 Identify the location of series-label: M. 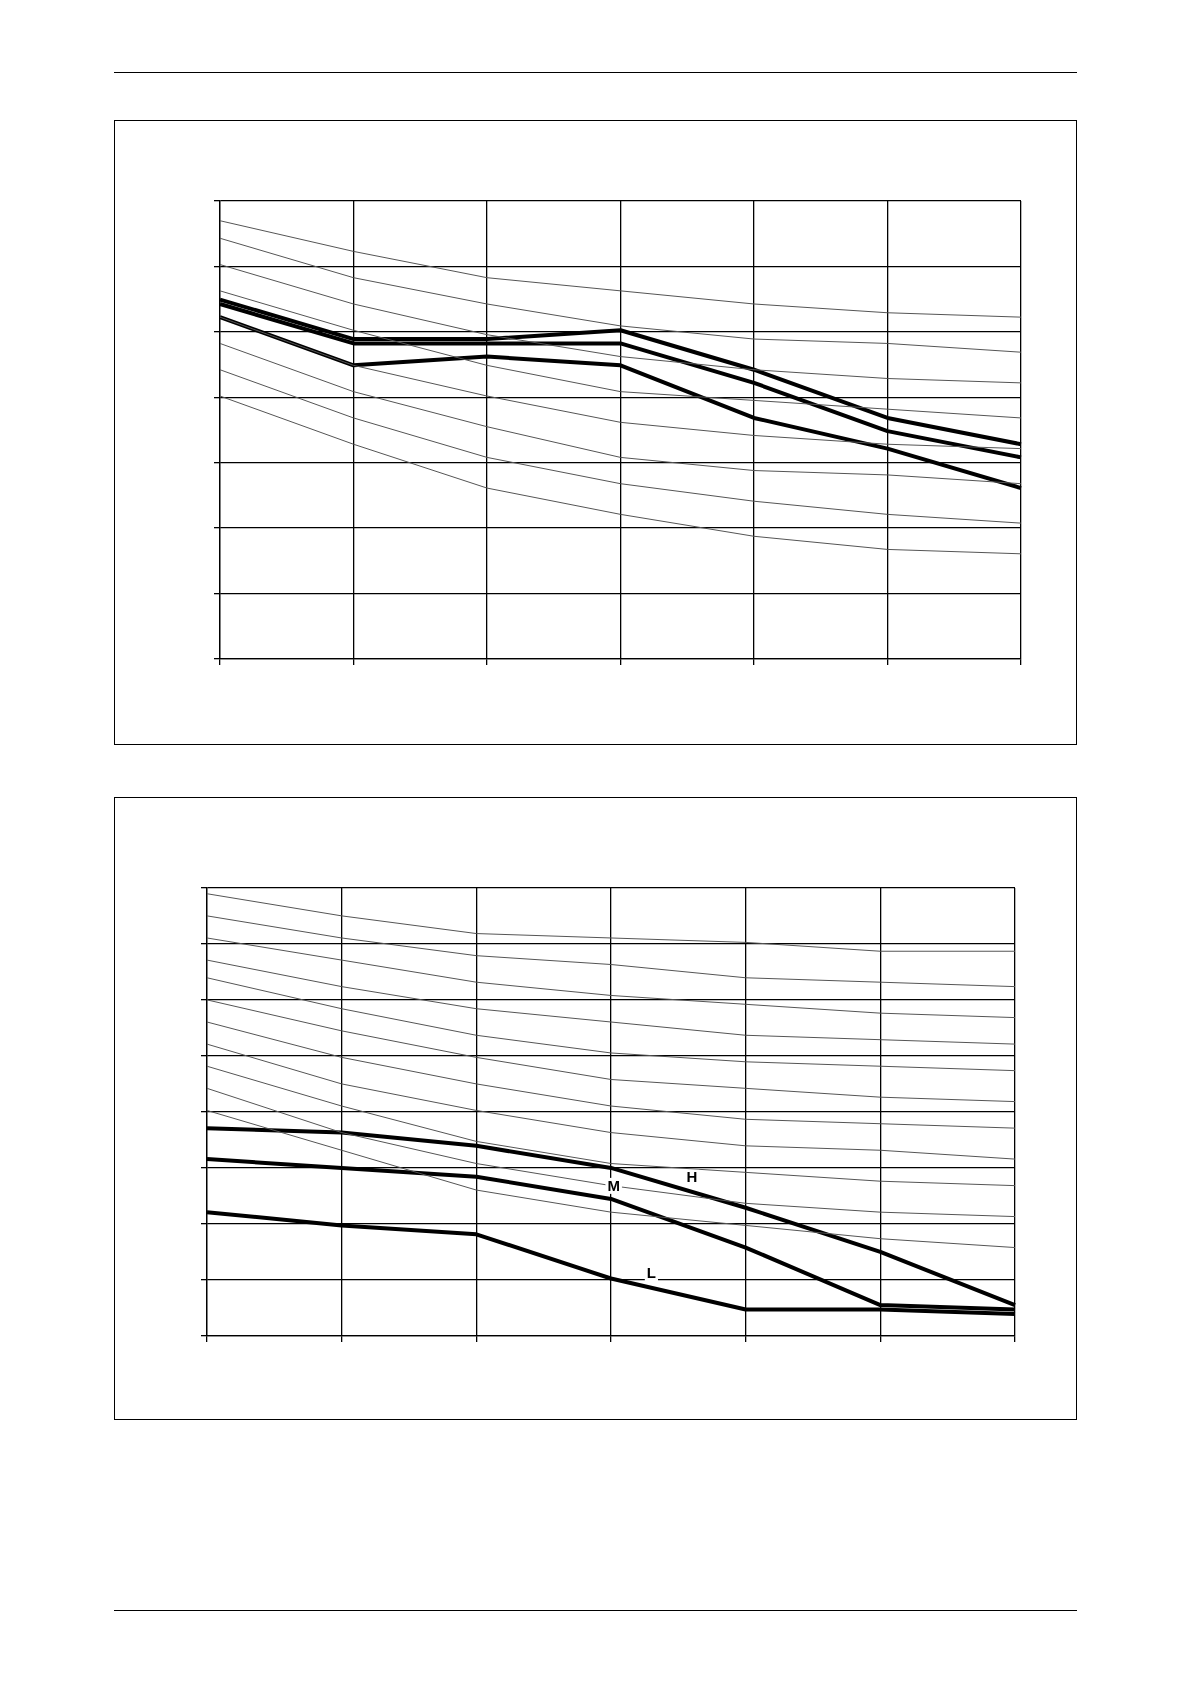
(613, 1185).